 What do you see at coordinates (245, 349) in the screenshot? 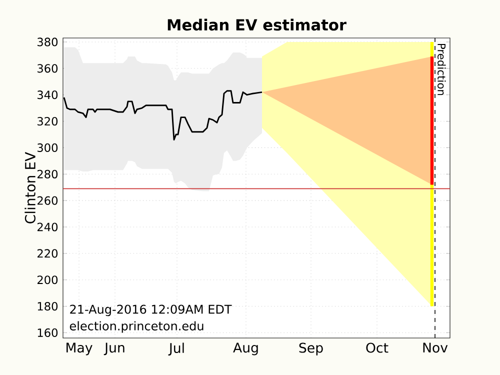
I see `x-tick-label: Aug` at bounding box center [245, 349].